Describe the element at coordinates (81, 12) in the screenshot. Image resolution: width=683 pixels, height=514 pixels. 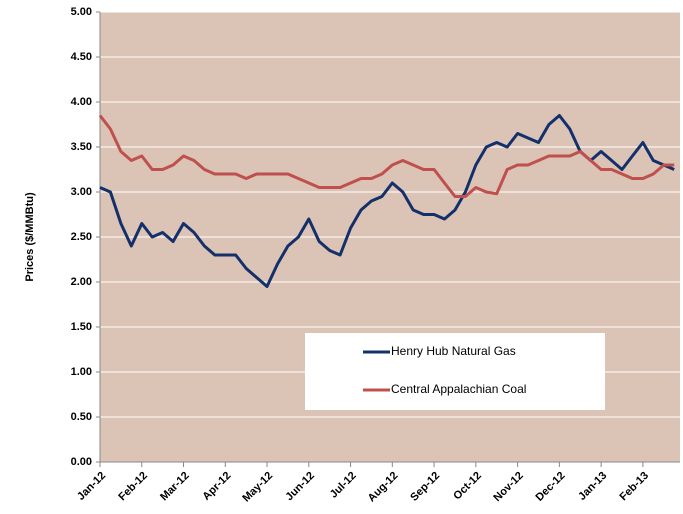
I see `y-tick-label: 5.00` at that location.